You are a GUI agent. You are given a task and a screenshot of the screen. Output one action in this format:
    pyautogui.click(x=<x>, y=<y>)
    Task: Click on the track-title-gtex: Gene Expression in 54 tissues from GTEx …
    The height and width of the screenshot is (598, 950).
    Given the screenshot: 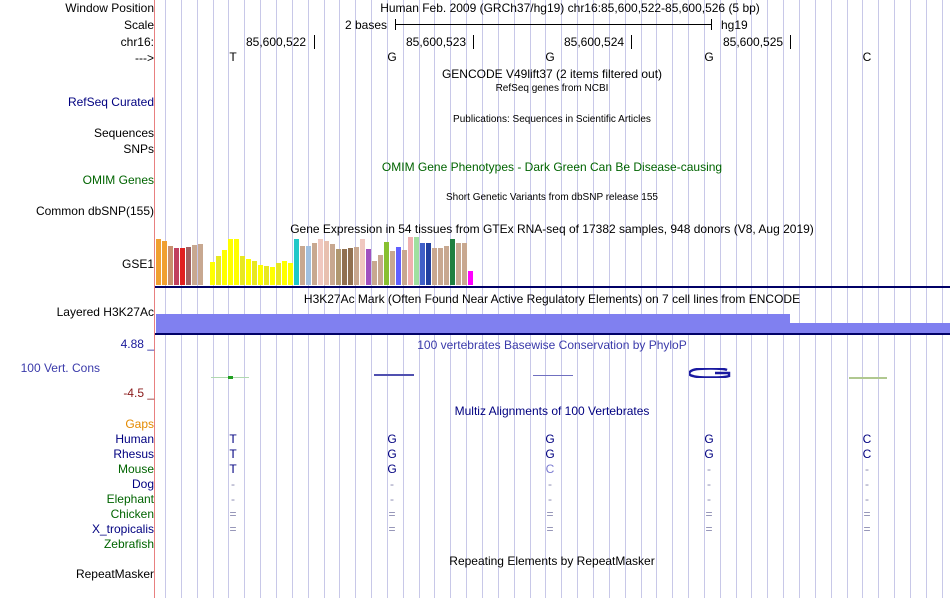 What is the action you would take?
    pyautogui.click(x=552, y=229)
    